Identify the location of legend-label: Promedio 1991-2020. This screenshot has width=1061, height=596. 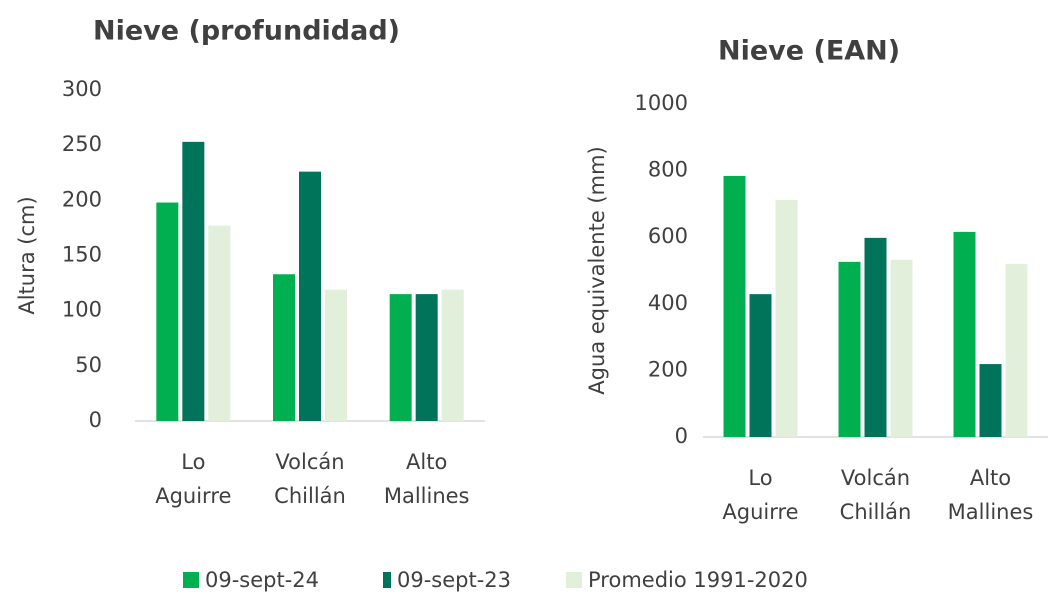
(698, 580).